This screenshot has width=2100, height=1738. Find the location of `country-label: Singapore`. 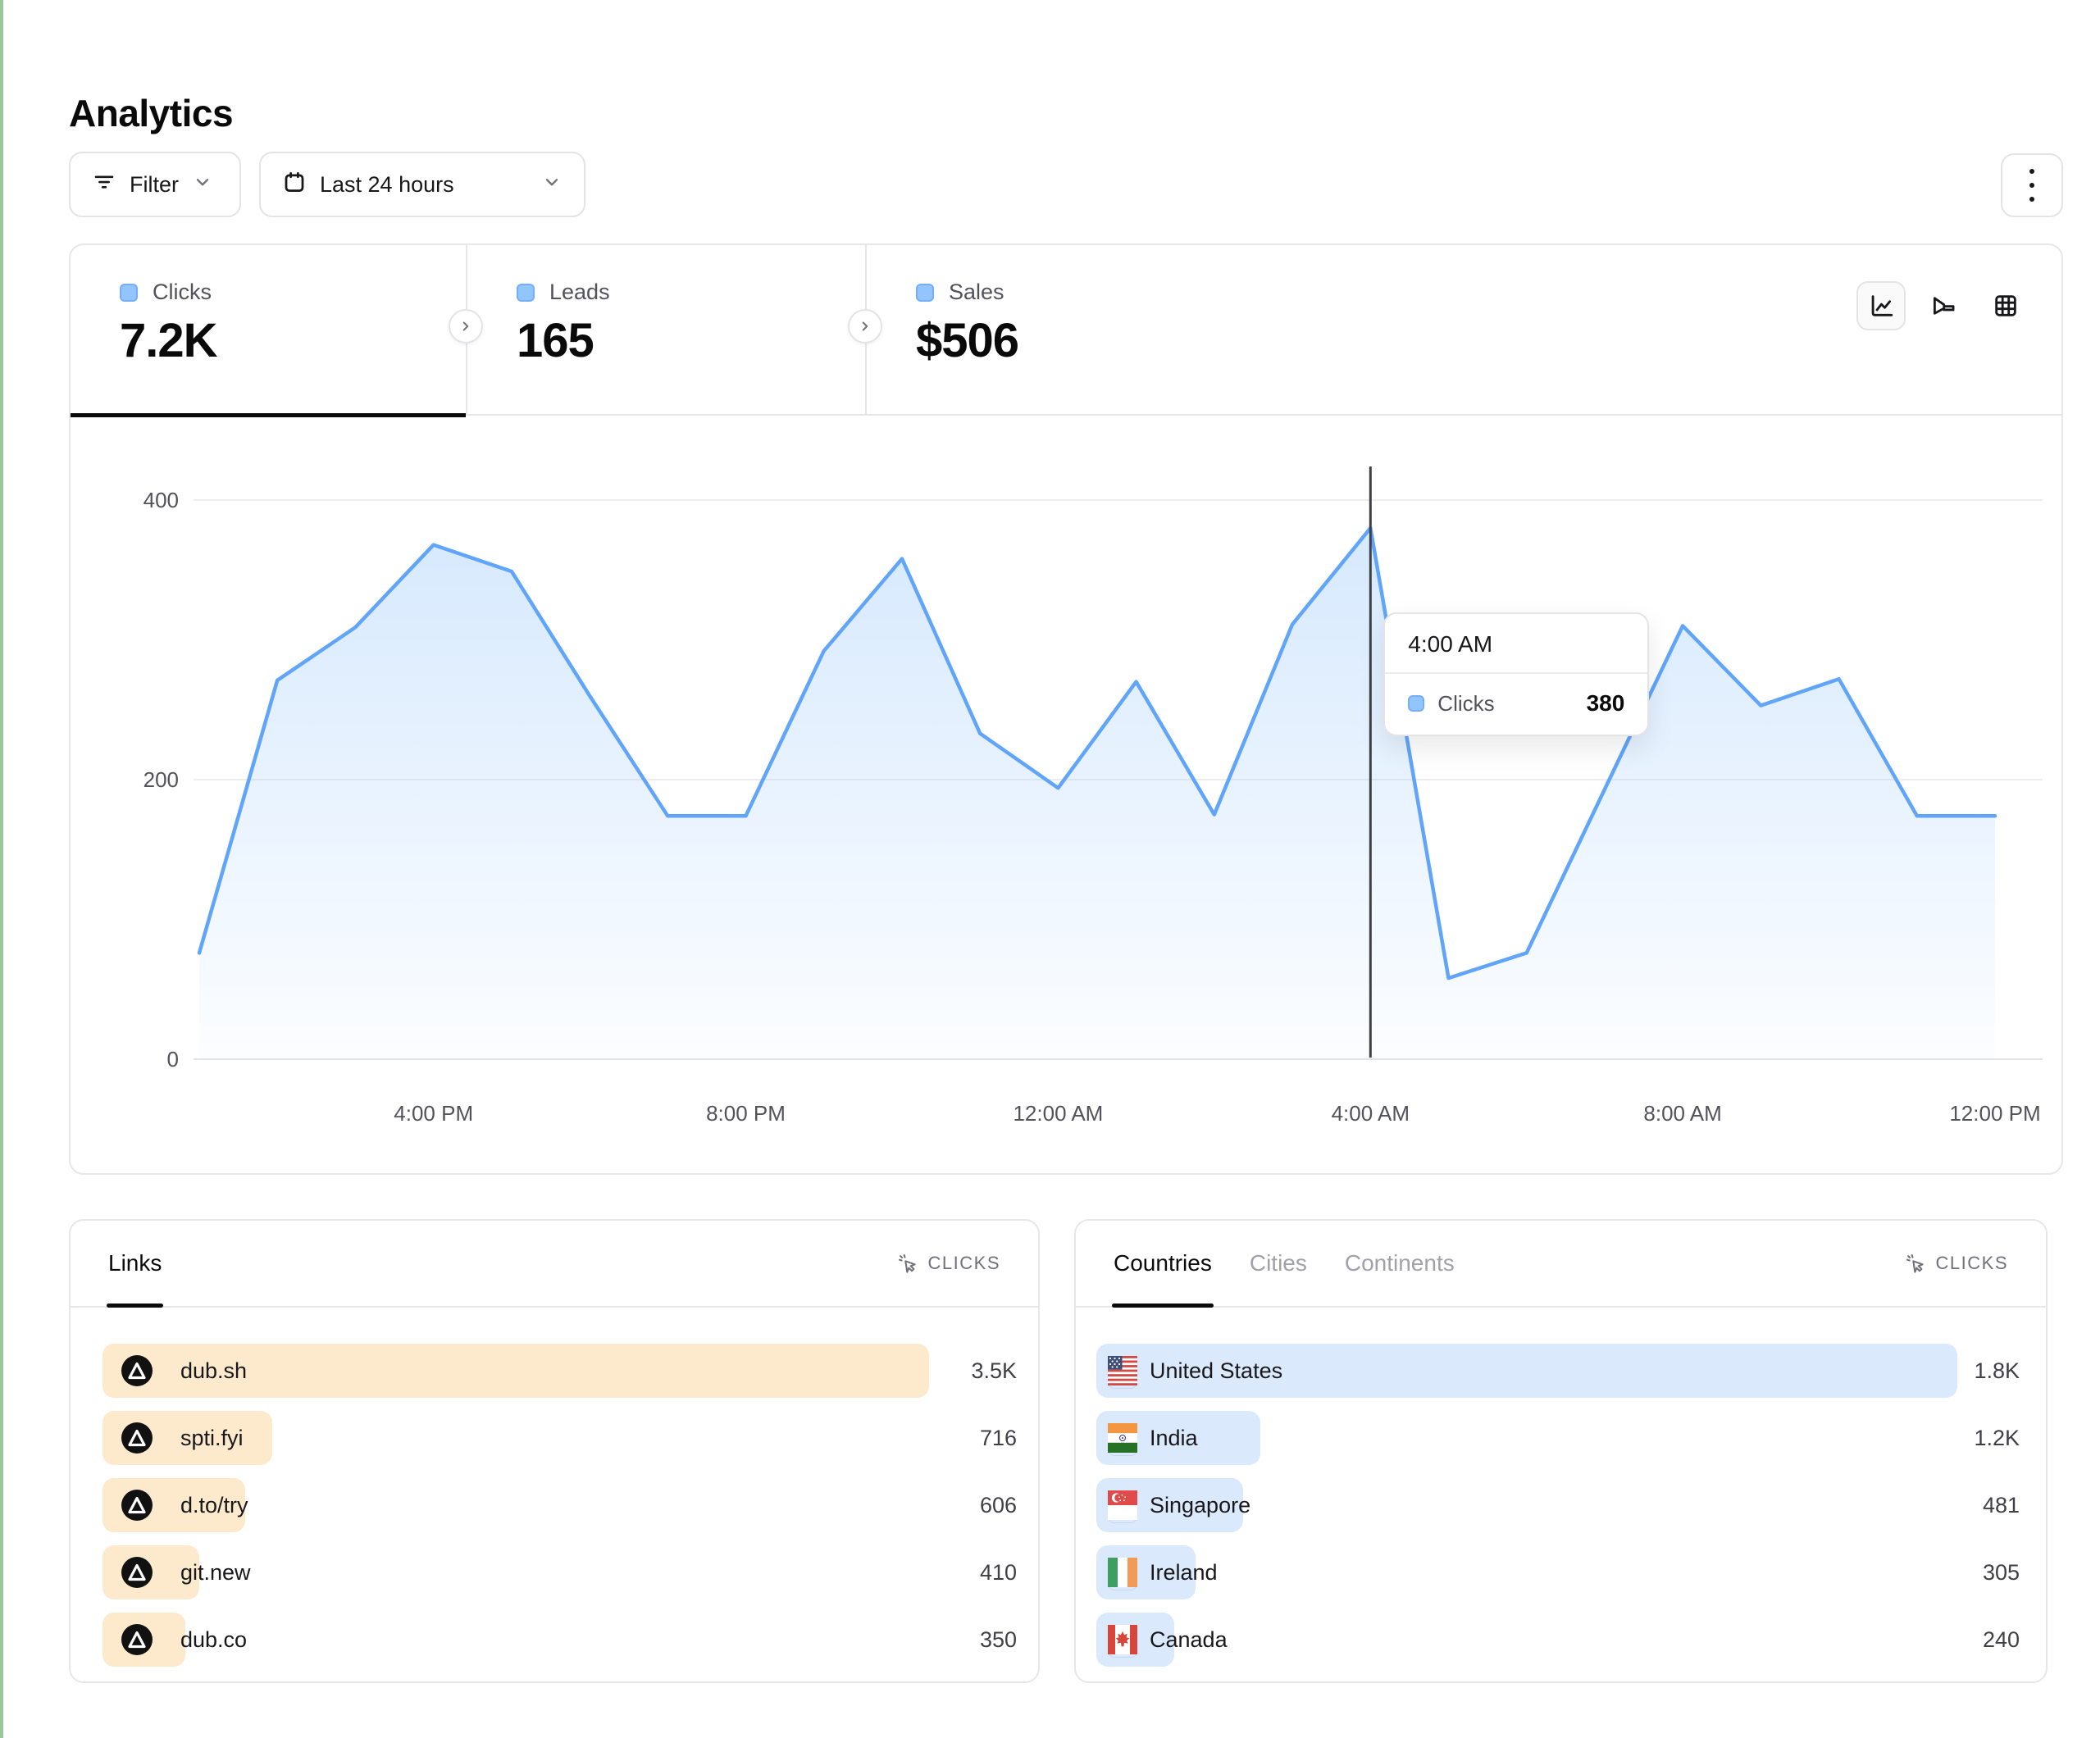

country-label: Singapore is located at coordinates (1200, 1505).